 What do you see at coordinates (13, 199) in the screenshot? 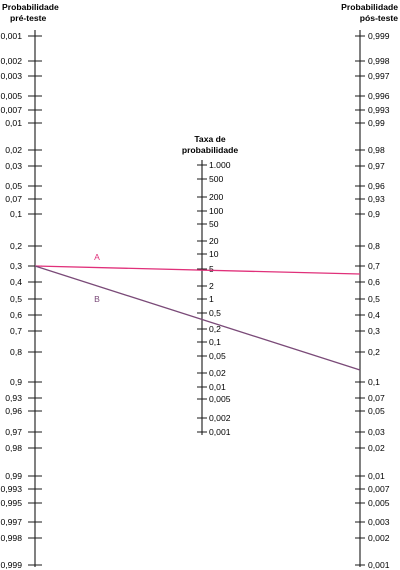
I see `left-scale-tick-label: 0,07` at bounding box center [13, 199].